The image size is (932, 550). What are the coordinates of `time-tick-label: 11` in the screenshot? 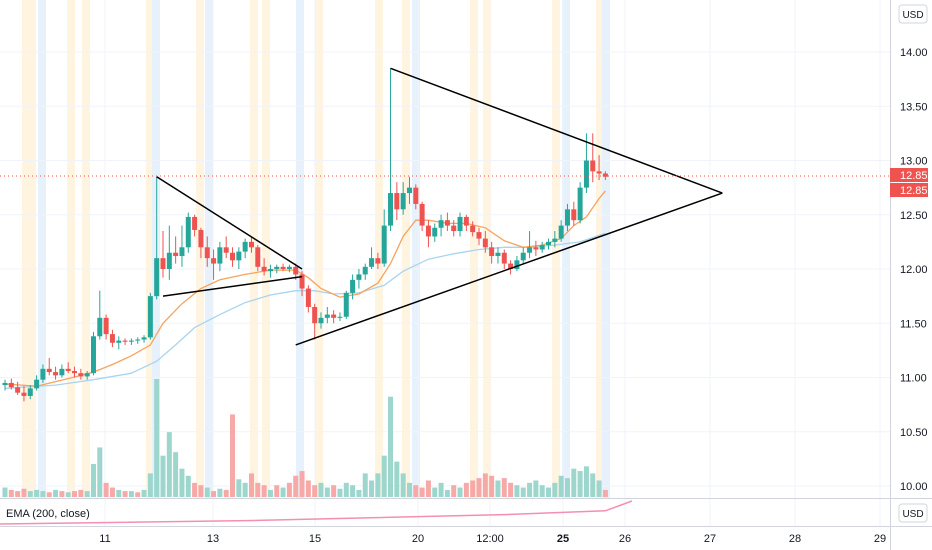 It's located at (104, 539).